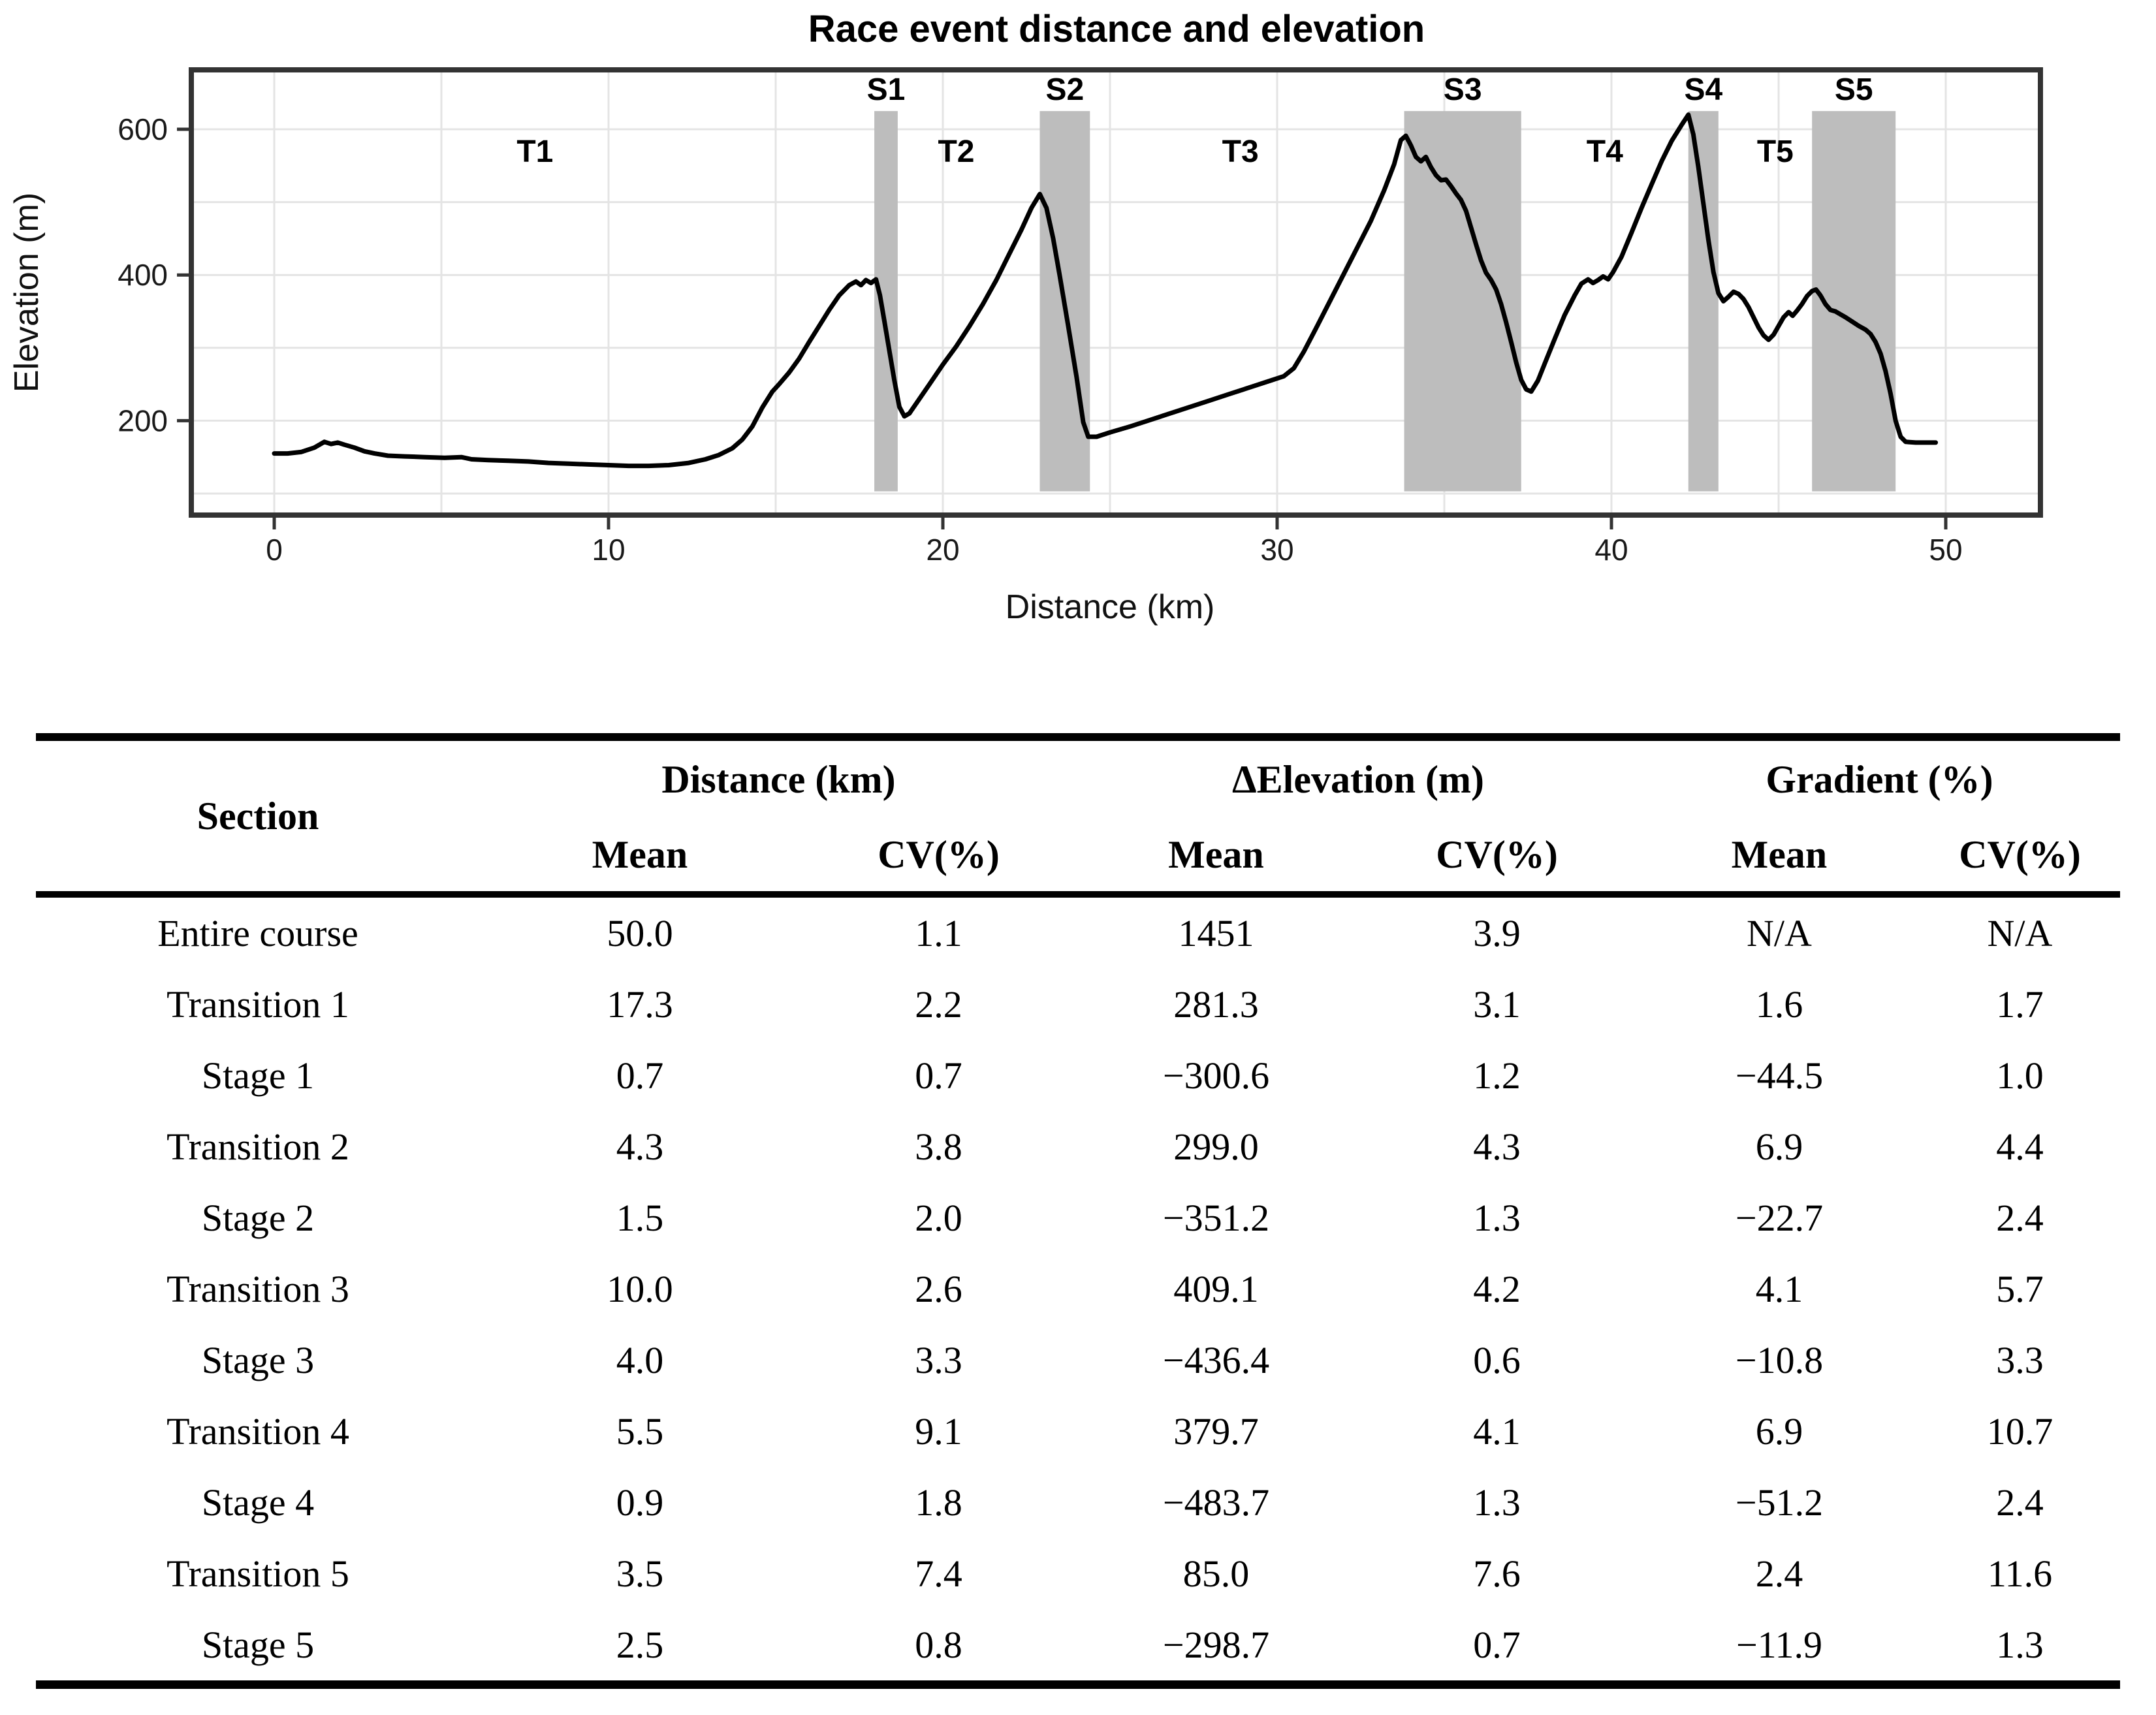 The height and width of the screenshot is (1715, 2156). Describe the element at coordinates (1780, 1360) in the screenshot. I see `value-cell: −10.8` at that location.